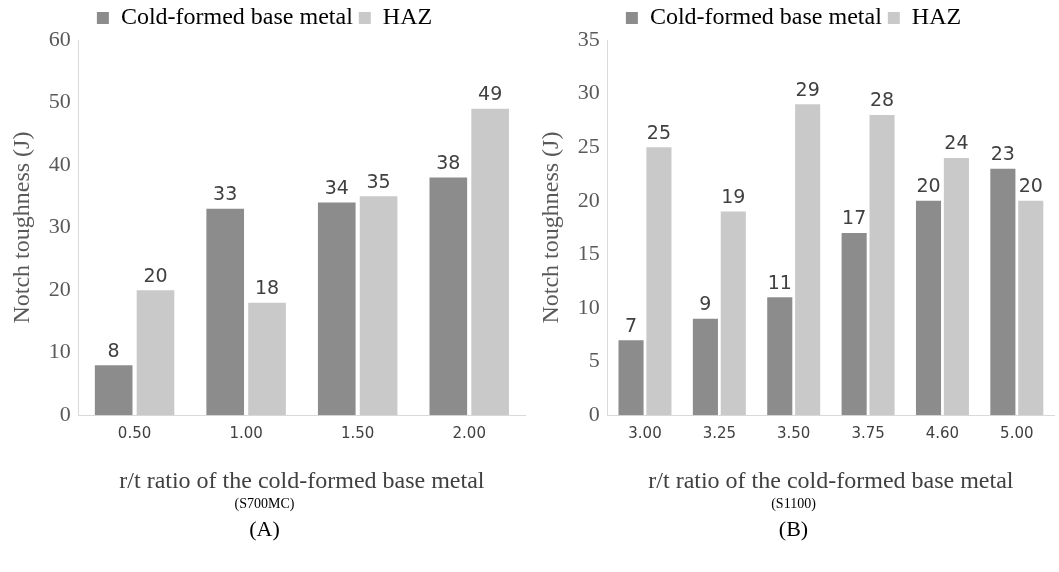 This screenshot has height=572, width=1059. I want to click on y-tick-label: 35, so click(588, 38).